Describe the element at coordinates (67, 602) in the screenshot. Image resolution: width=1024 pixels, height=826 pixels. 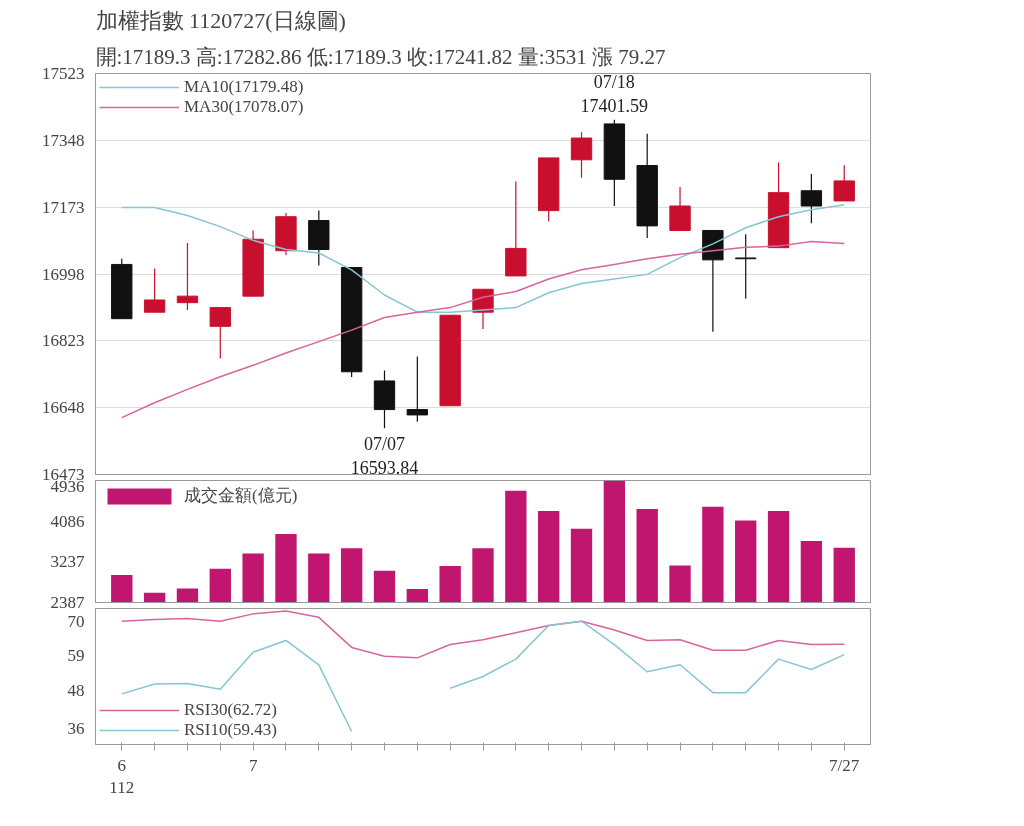
I see `y-tick-label: 2387` at that location.